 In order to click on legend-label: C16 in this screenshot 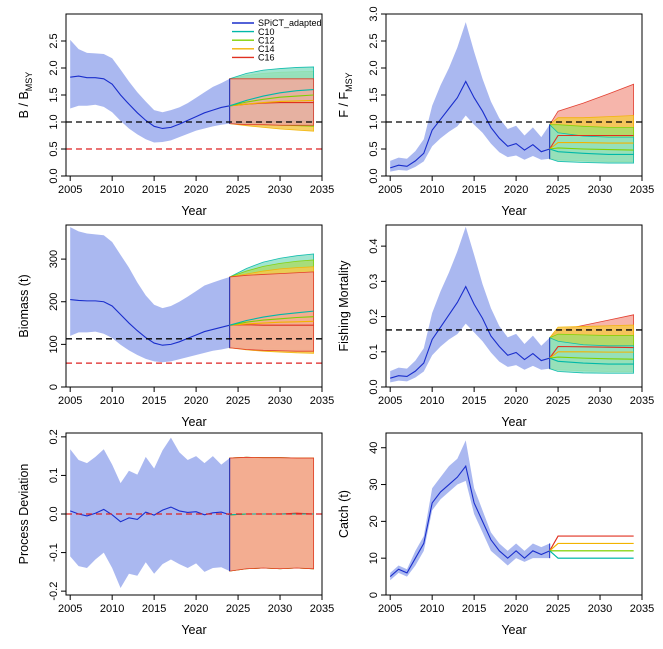, I will do `click(266, 58)`.